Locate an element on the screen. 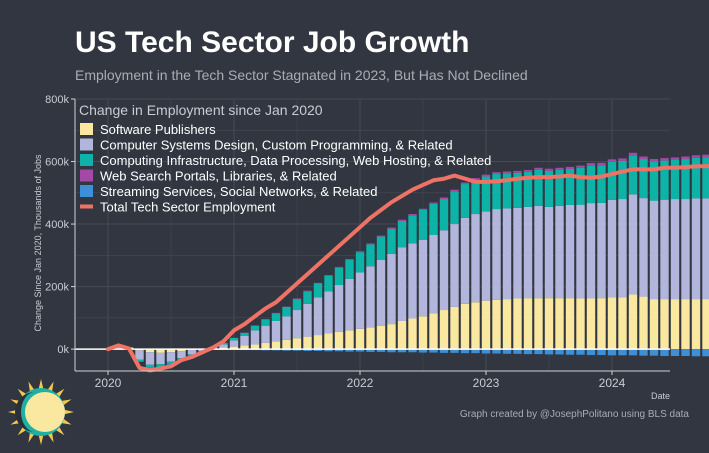 Image resolution: width=709 pixels, height=453 pixels. x-axis-label: Date is located at coordinates (660, 396).